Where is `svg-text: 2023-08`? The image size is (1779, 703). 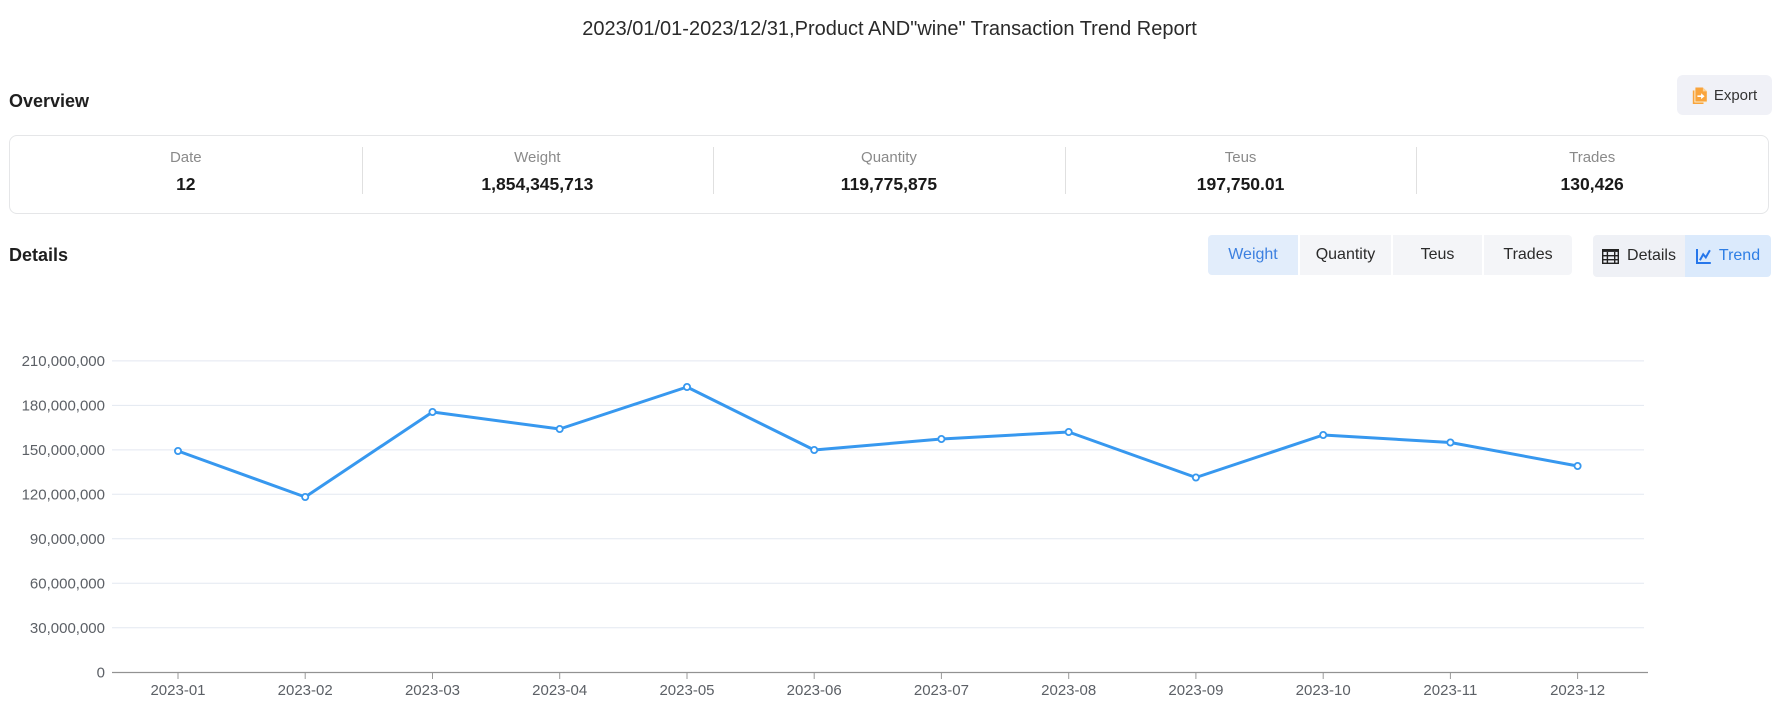
svg-text: 2023-08 is located at coordinates (1068, 690).